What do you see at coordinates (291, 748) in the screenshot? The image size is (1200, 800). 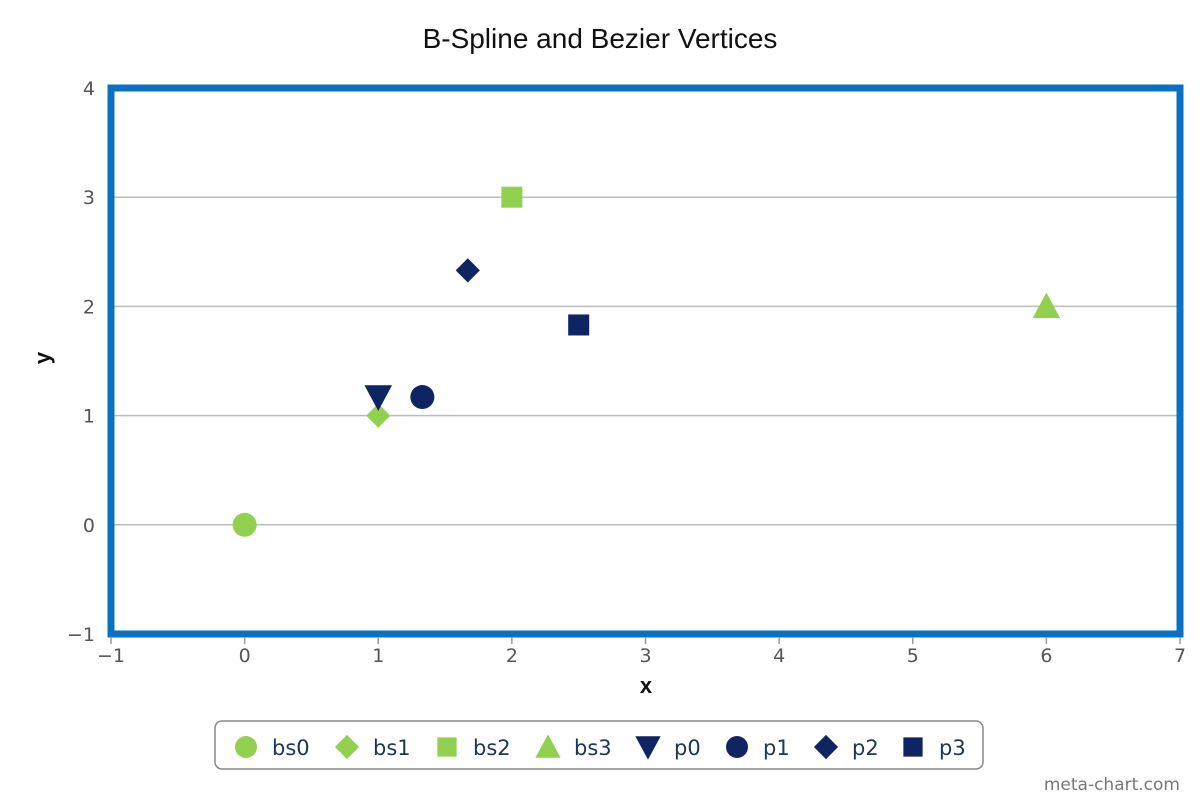 I see `legend-label-bs0: bs0` at bounding box center [291, 748].